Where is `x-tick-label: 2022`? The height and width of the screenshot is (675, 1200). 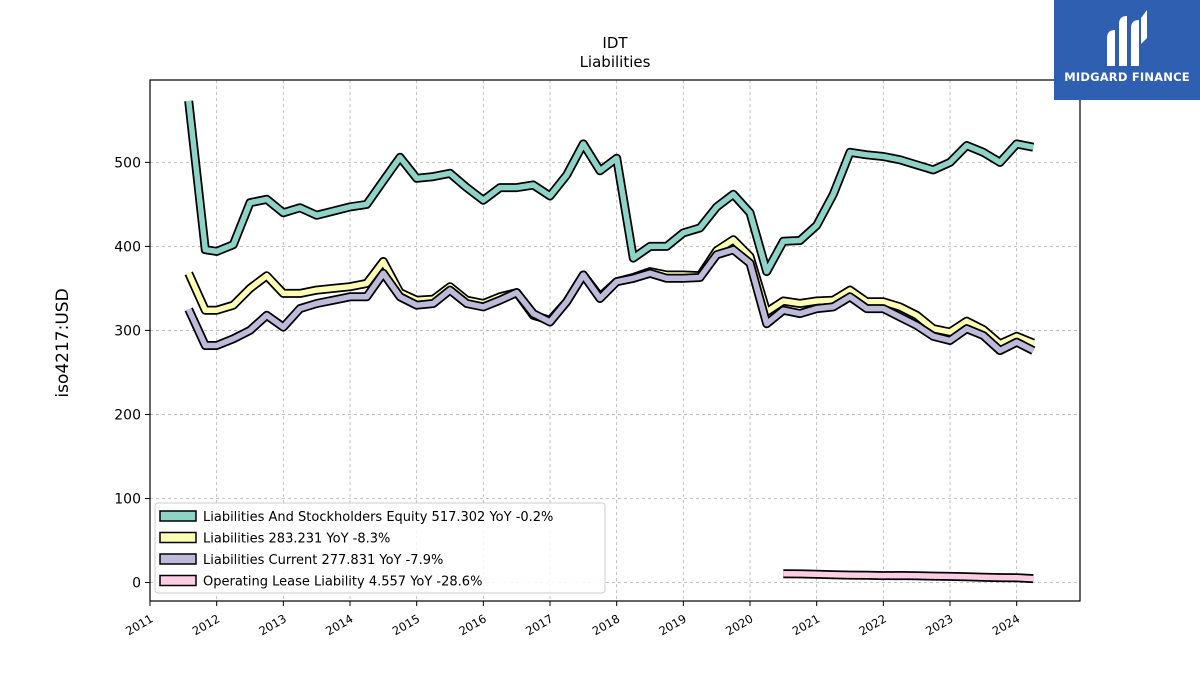 x-tick-label: 2022 is located at coordinates (872, 624).